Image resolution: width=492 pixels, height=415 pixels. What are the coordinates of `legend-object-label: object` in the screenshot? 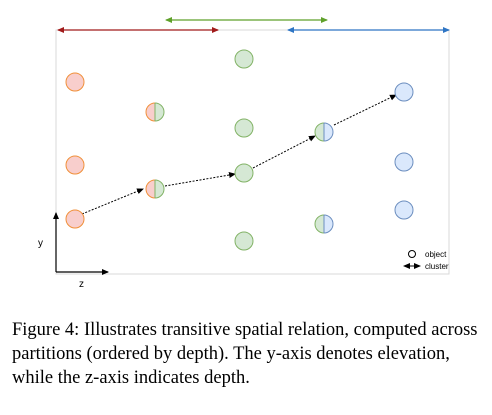 It's located at (436, 254).